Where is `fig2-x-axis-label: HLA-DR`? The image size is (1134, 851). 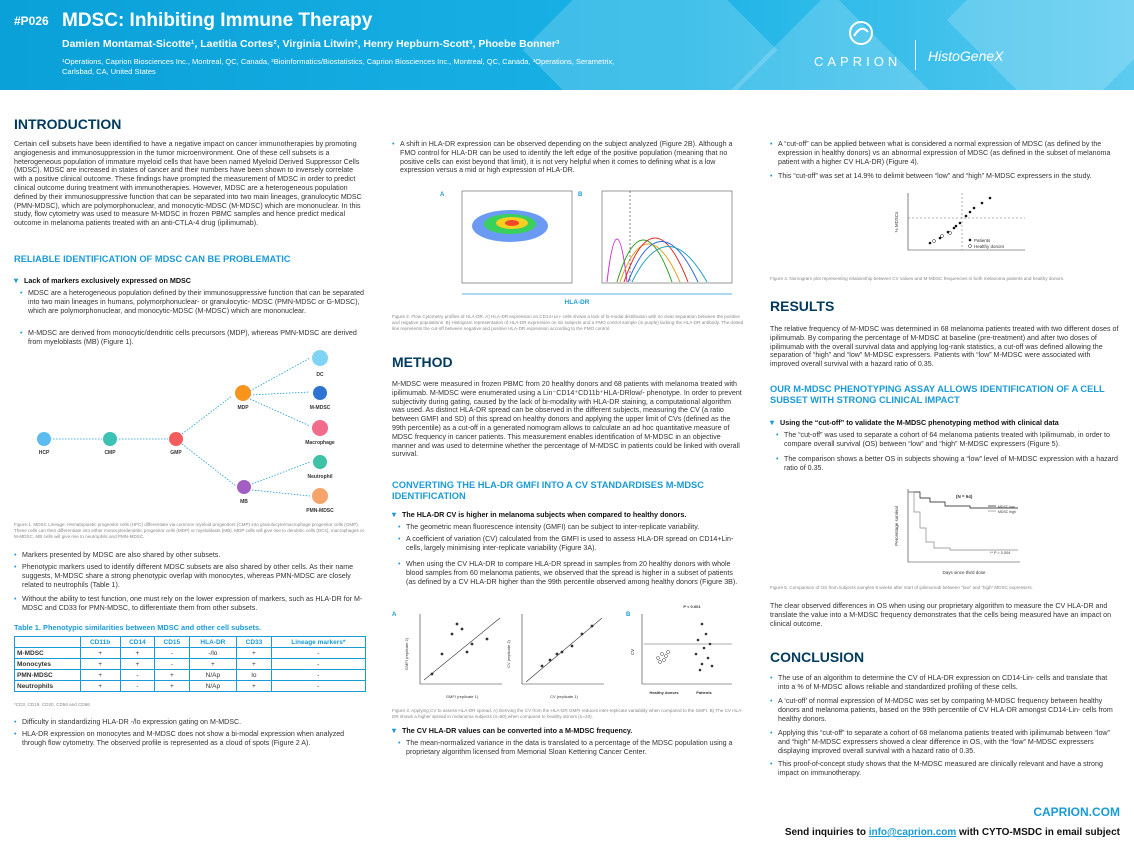
fig2-x-axis-label: HLA-DR is located at coordinates (577, 302).